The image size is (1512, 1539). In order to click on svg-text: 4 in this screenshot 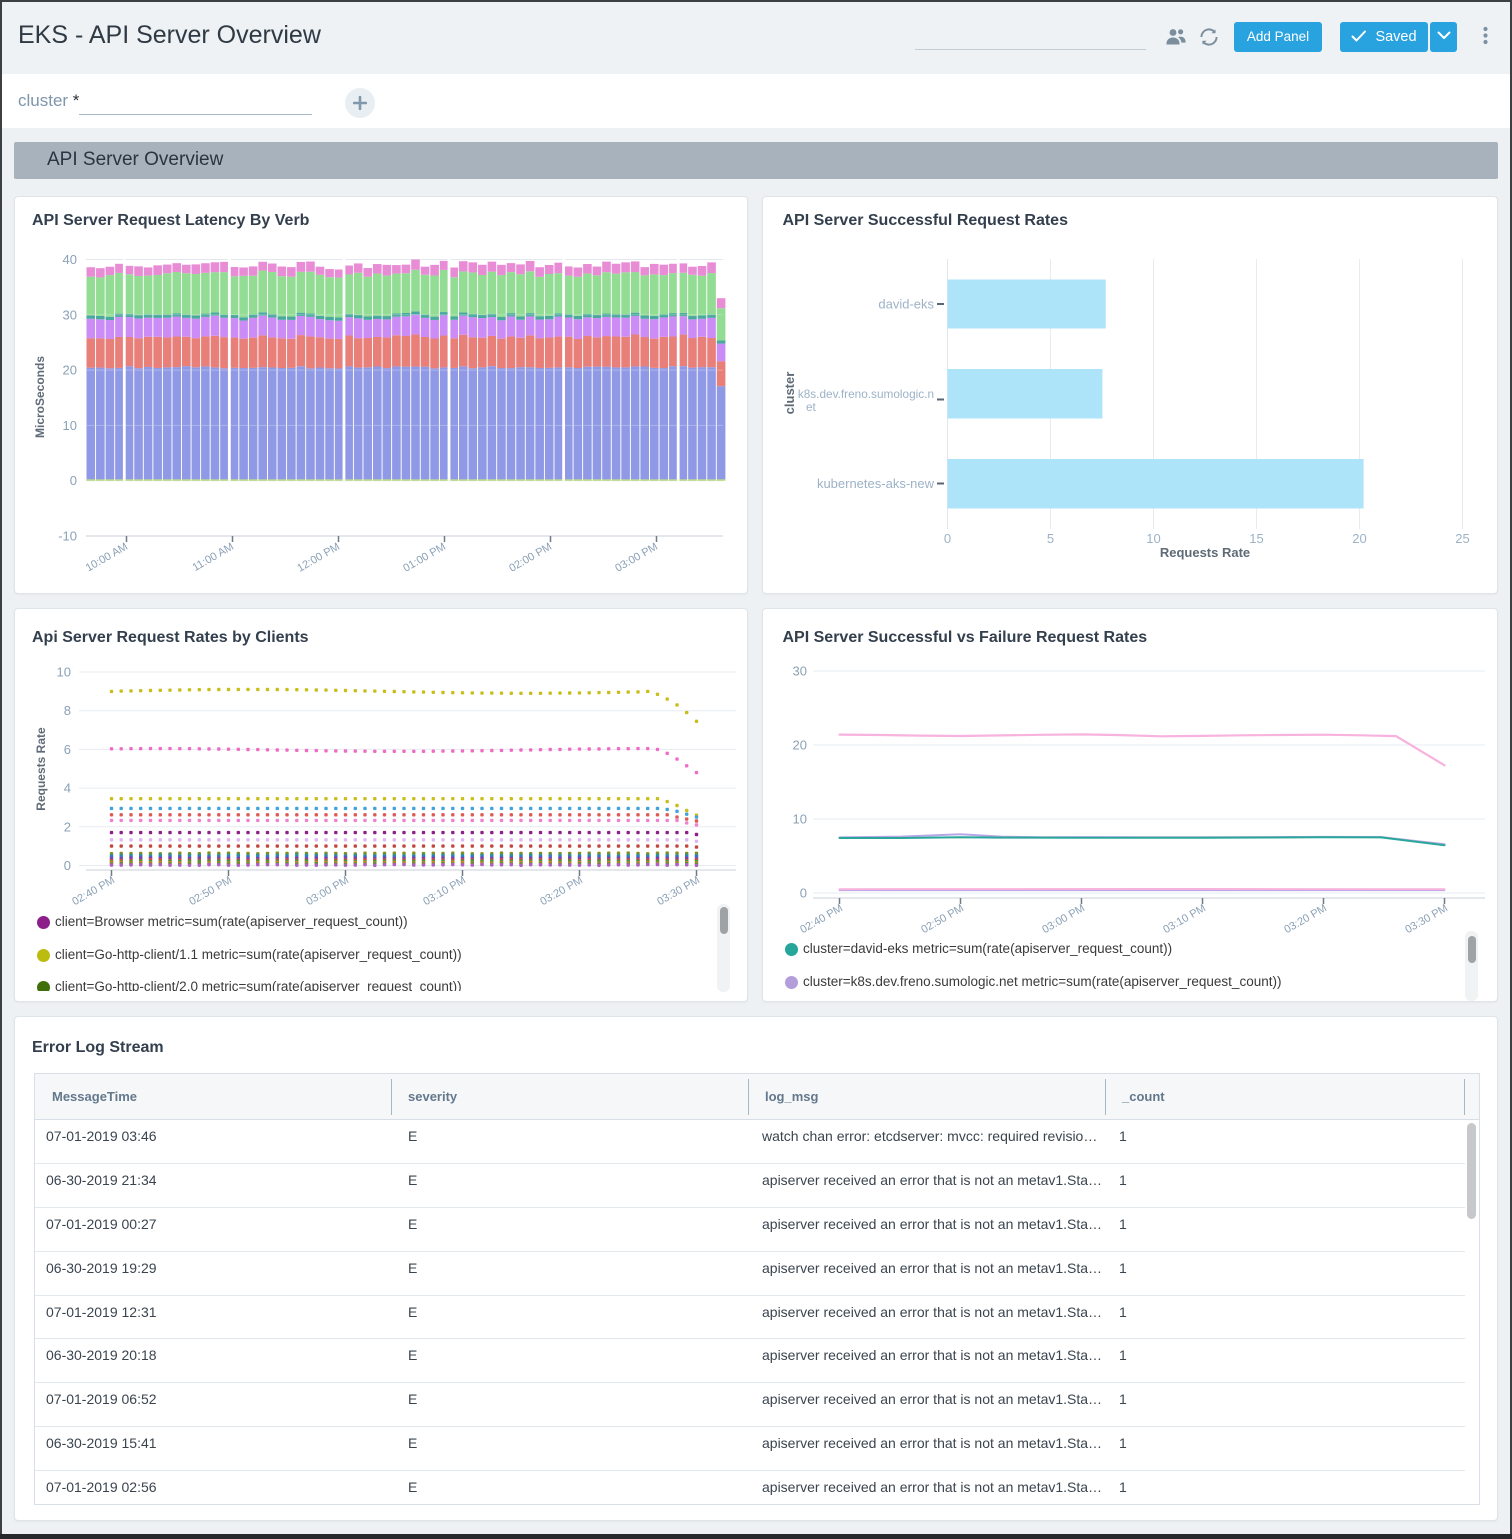, I will do `click(67, 788)`.